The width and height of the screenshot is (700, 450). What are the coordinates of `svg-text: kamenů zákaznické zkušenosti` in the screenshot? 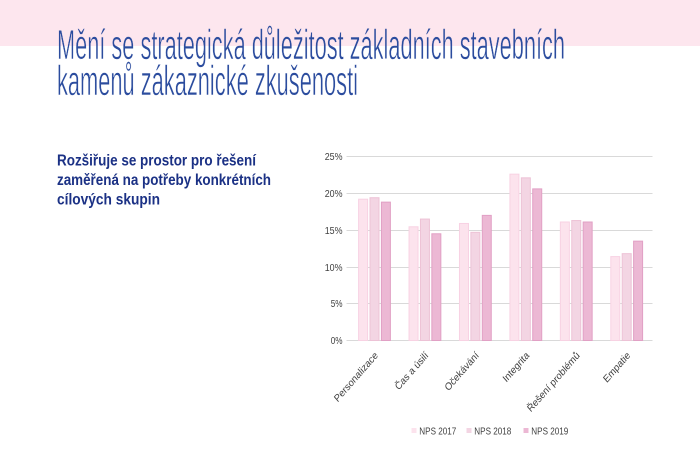 It's located at (207, 80).